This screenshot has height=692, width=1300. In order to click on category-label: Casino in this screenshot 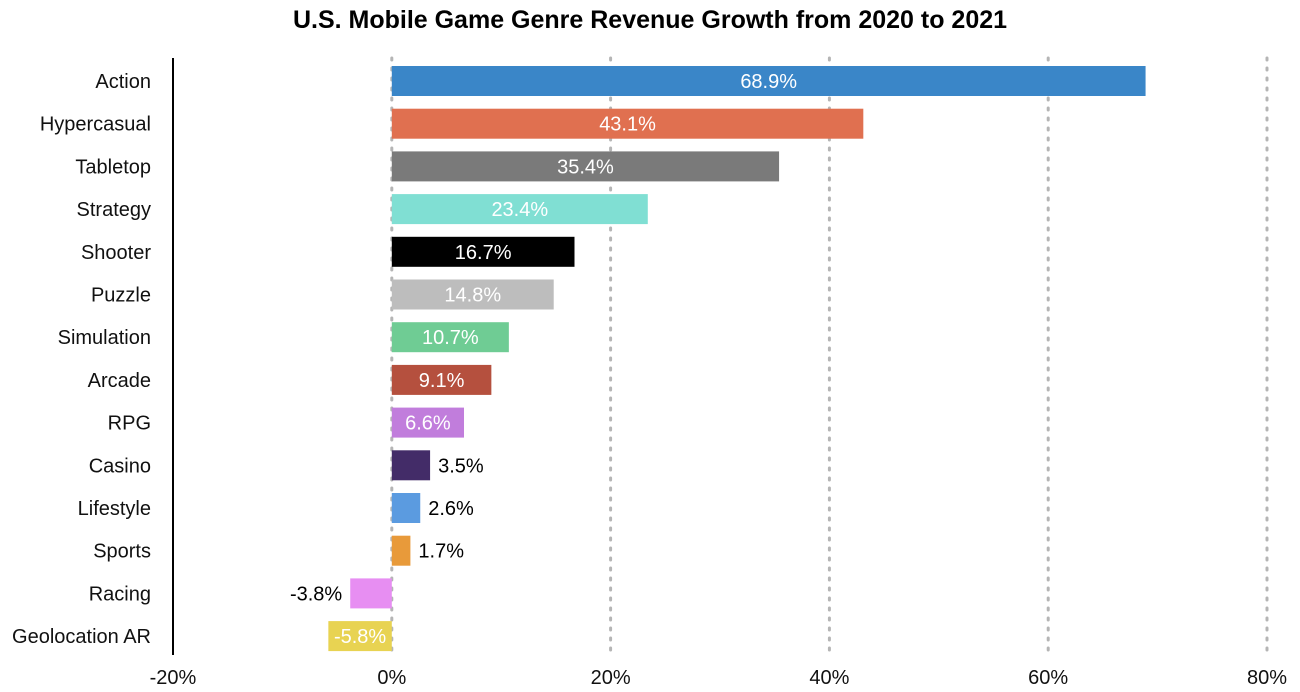, I will do `click(120, 466)`.